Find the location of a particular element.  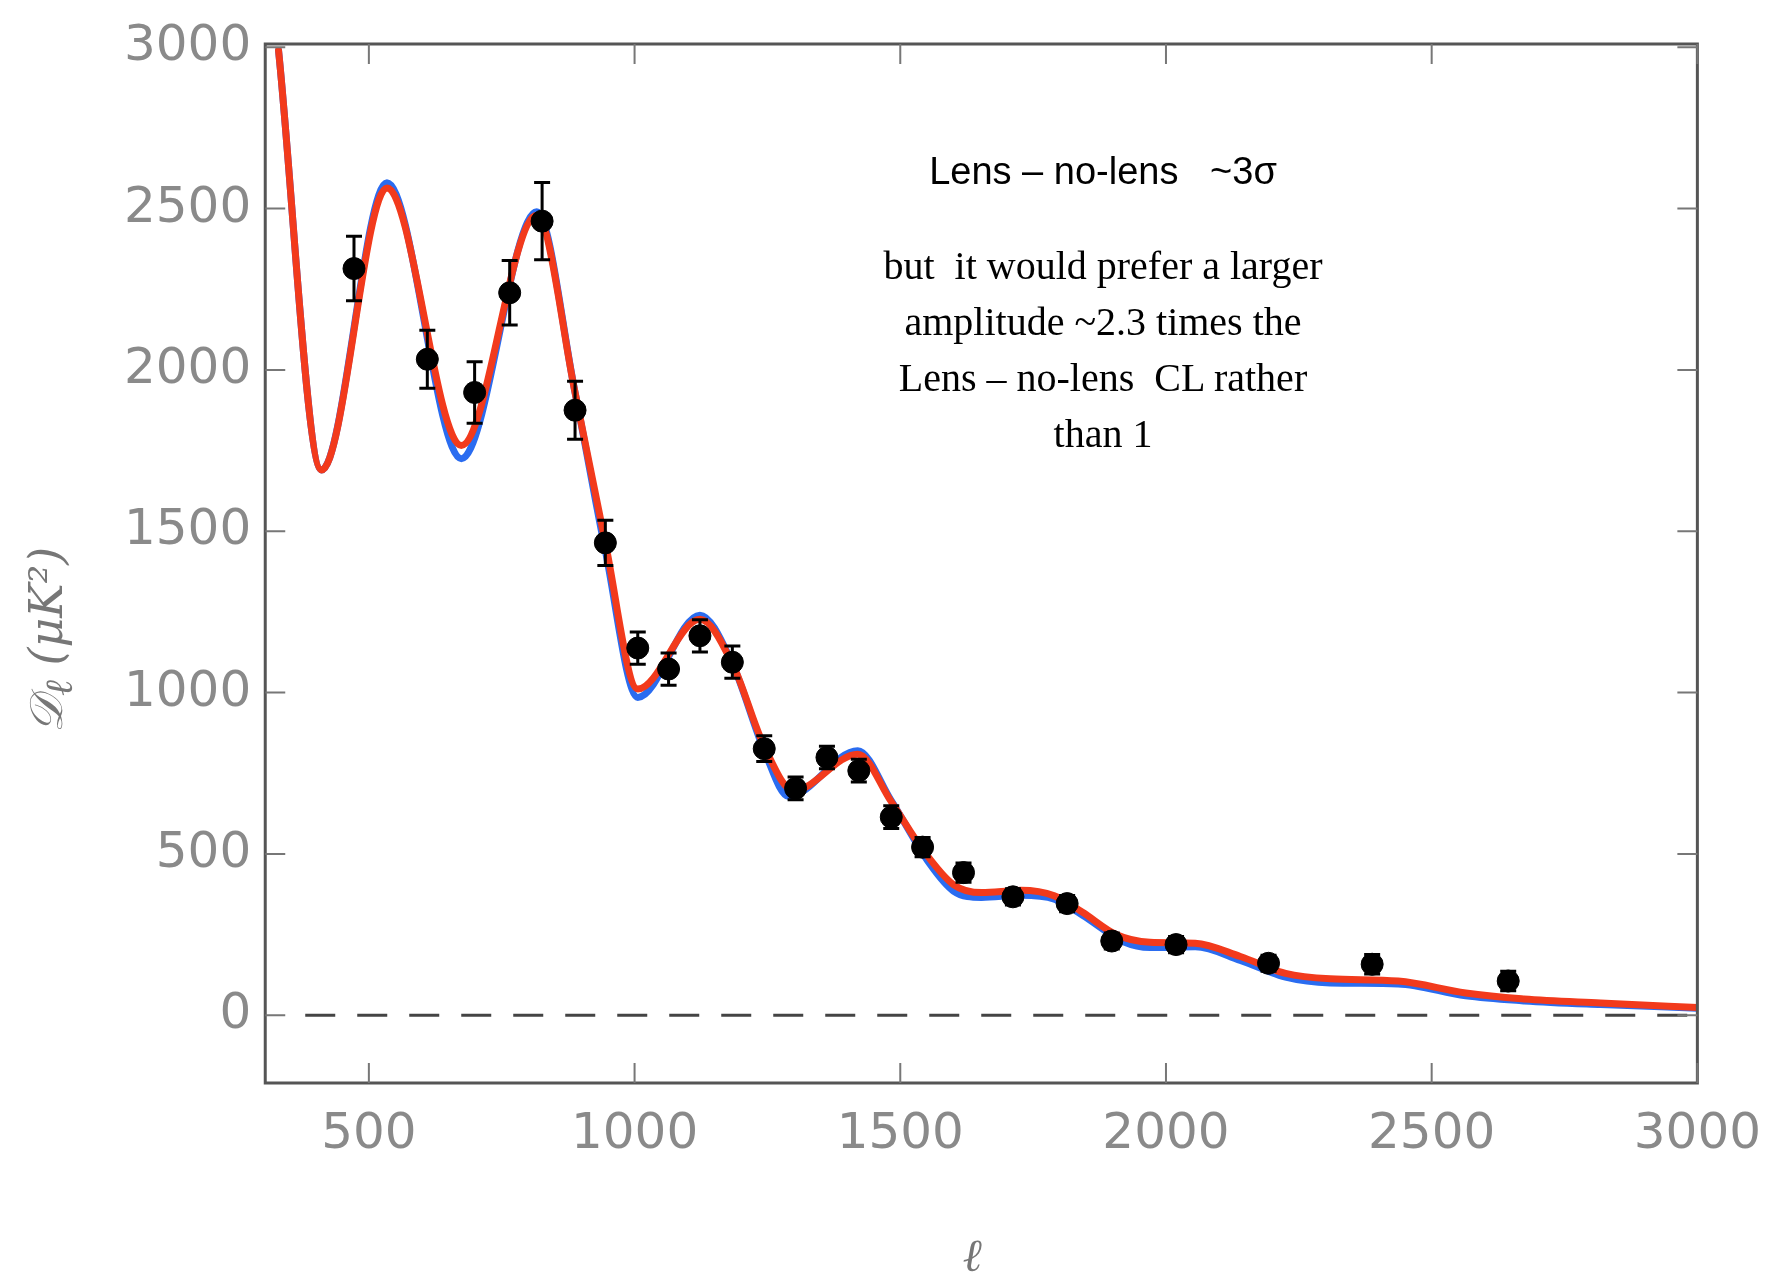

y-tick-label: 1000 is located at coordinates (188, 688).